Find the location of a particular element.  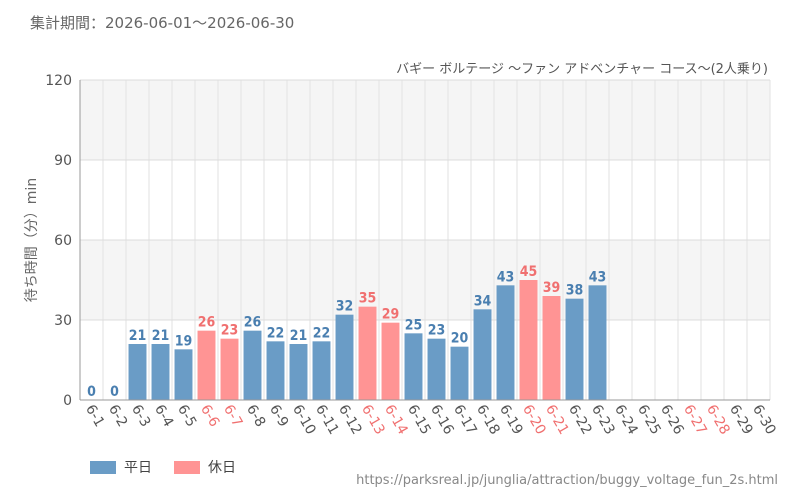

value-label-6-7: 23 is located at coordinates (230, 331).